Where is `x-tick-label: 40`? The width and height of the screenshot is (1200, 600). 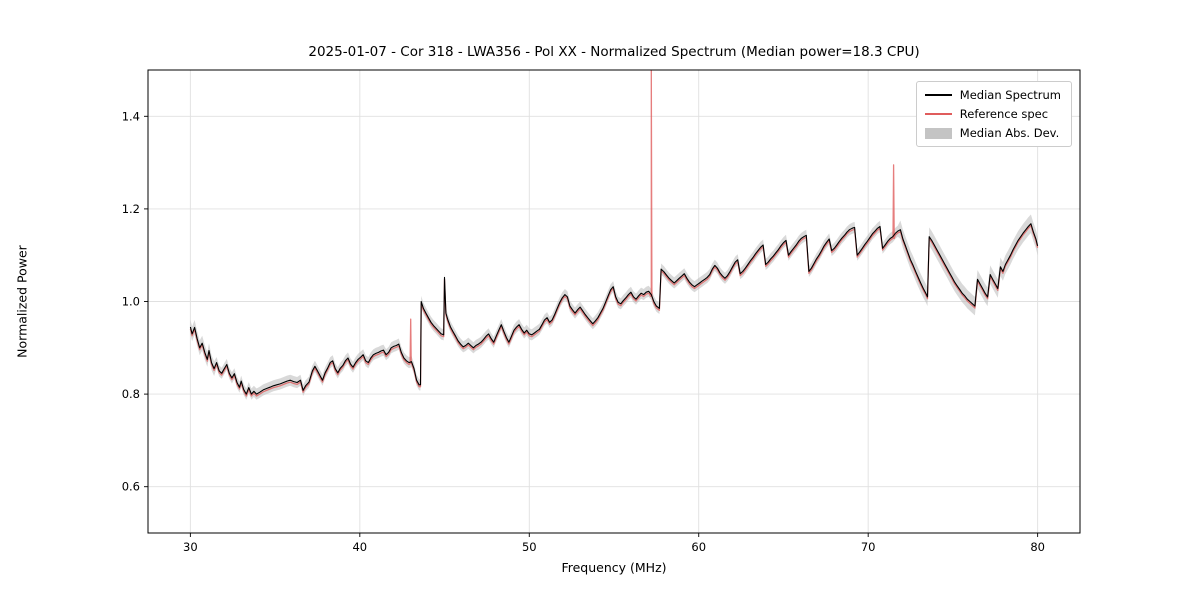
x-tick-label: 40 is located at coordinates (359, 547).